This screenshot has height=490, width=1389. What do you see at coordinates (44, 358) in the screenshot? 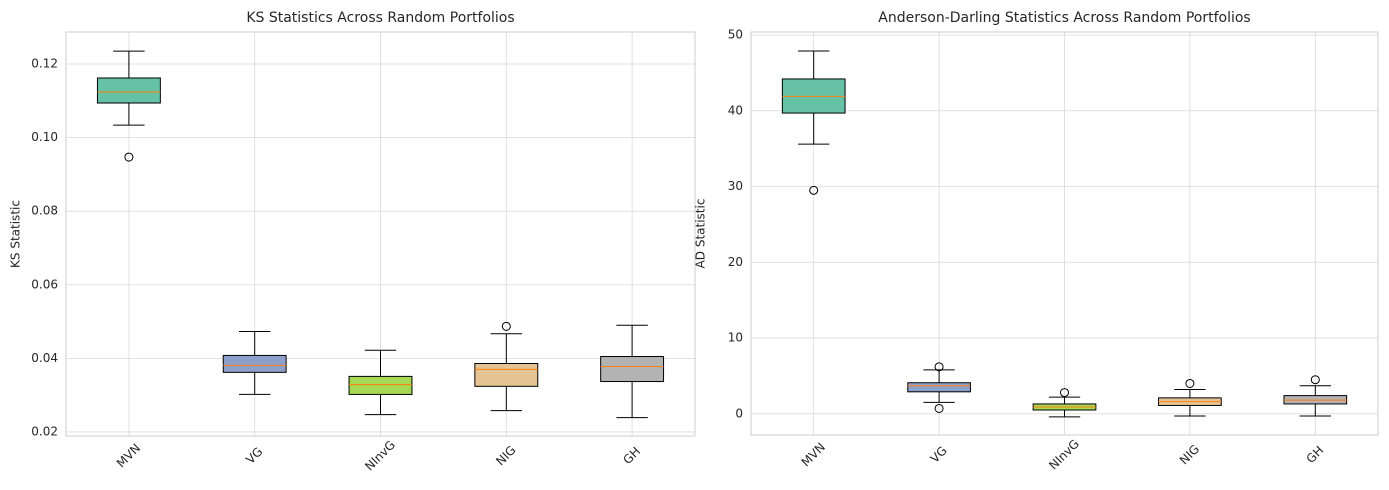
I see `y-tick-label: 0.04` at bounding box center [44, 358].